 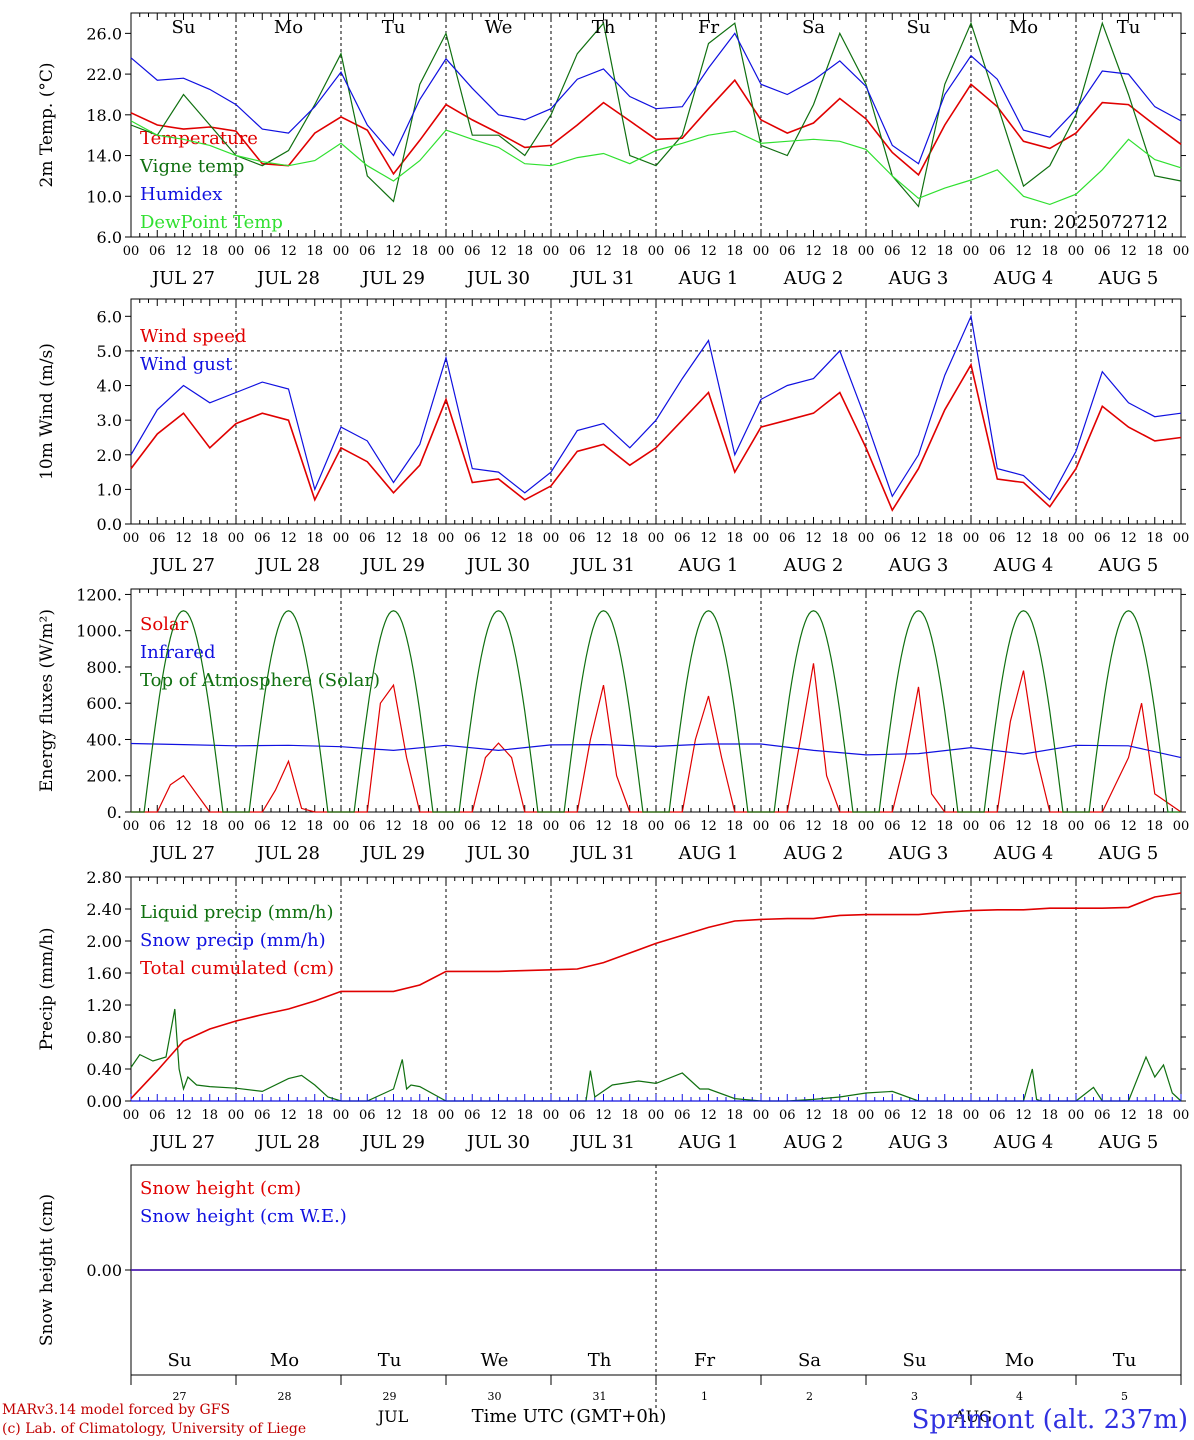 What do you see at coordinates (499, 27) in the screenshot?
I see `day-name: We` at bounding box center [499, 27].